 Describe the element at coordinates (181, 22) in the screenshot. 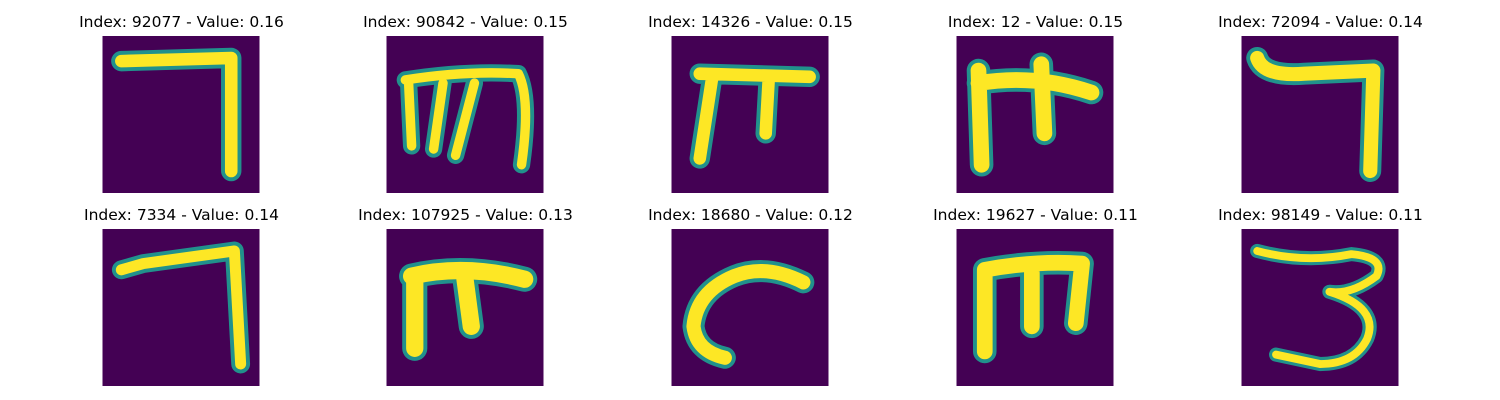

I see `panel-title: Index: 92077 - Value: 0.16` at that location.